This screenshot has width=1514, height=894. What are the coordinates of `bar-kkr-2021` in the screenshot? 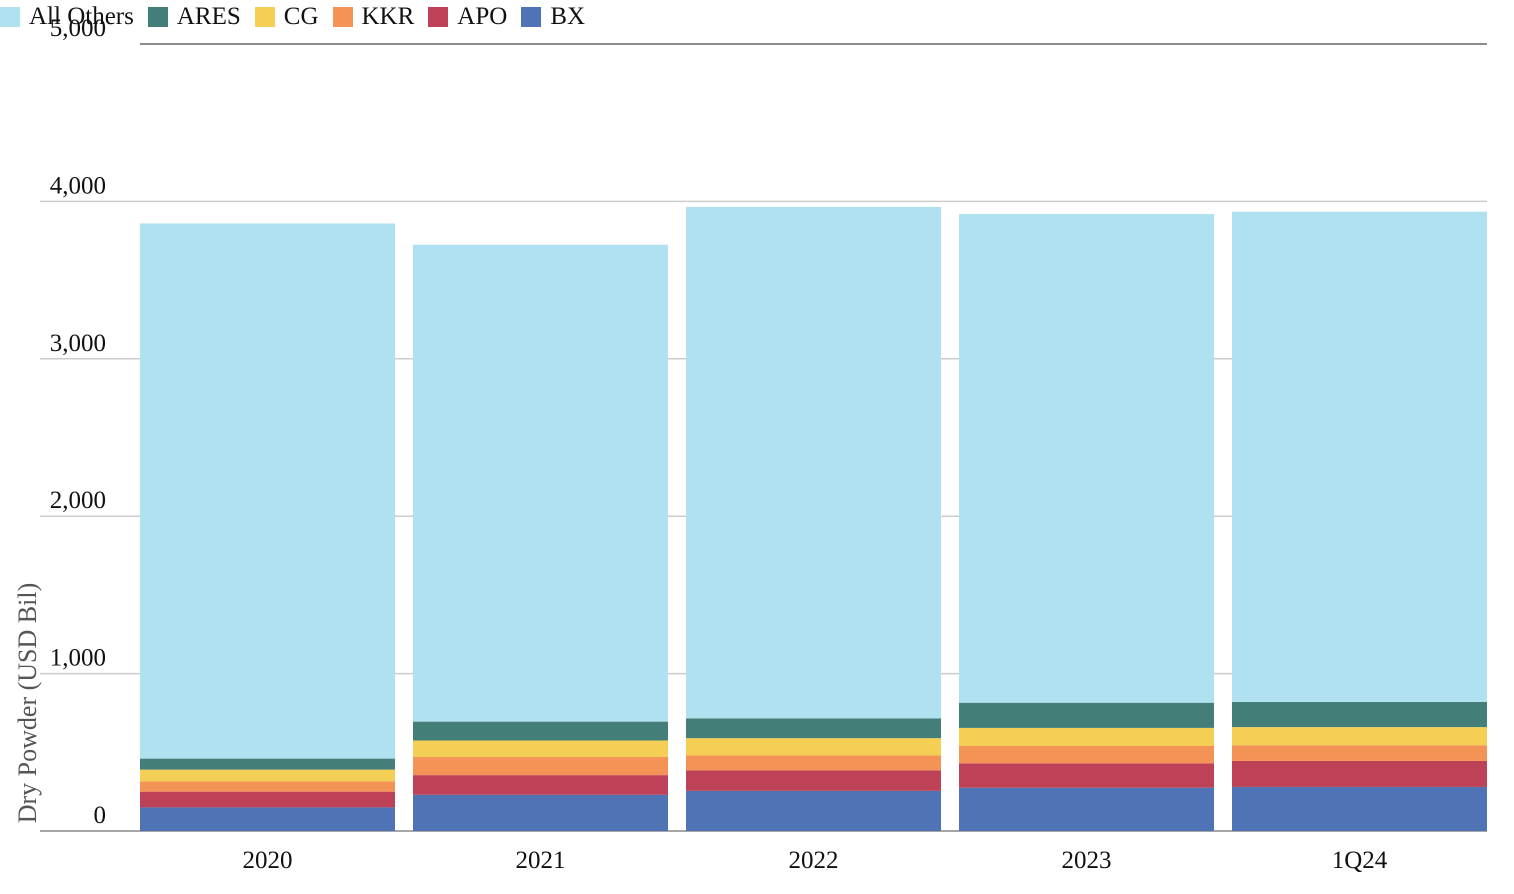 It's located at (540, 766).